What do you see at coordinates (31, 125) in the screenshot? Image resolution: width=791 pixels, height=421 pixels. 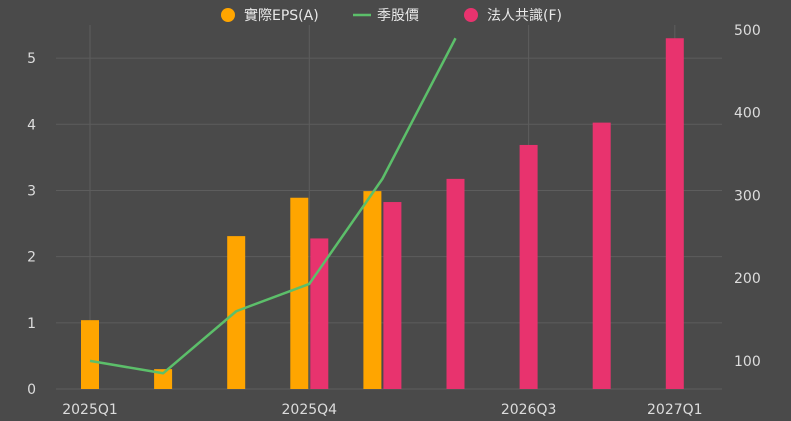 I see `y-left-tick-label: 4` at bounding box center [31, 125].